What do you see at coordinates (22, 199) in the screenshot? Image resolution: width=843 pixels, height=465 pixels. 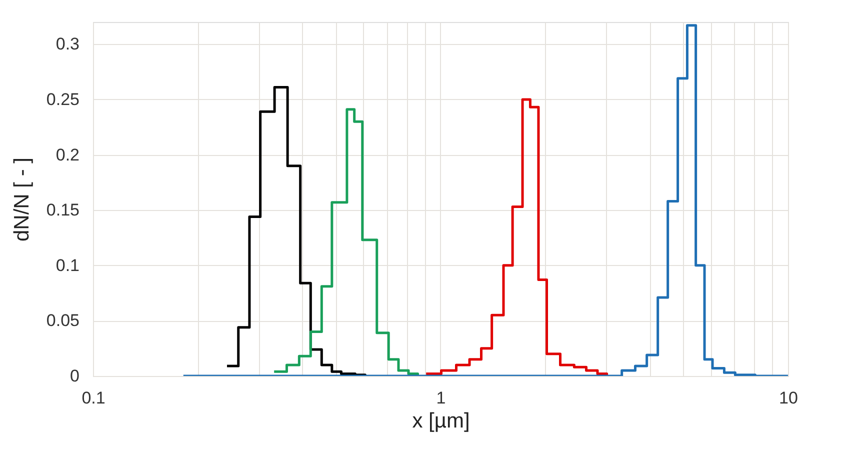 I see `y-axis-title: dN/N [ - ]` at bounding box center [22, 199].